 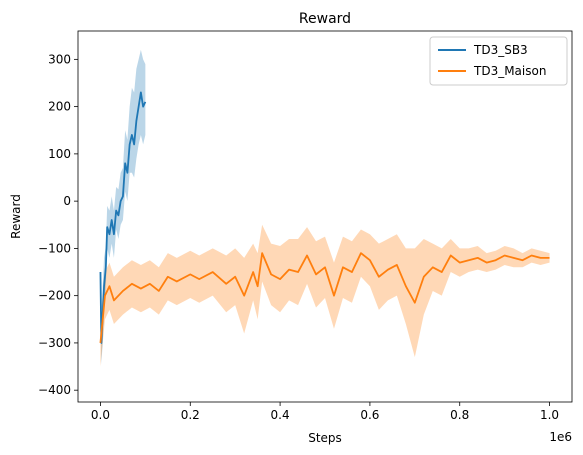 What do you see at coordinates (509, 71) in the screenshot?
I see `legend-label-td3-maison: TD3_Maison` at bounding box center [509, 71].